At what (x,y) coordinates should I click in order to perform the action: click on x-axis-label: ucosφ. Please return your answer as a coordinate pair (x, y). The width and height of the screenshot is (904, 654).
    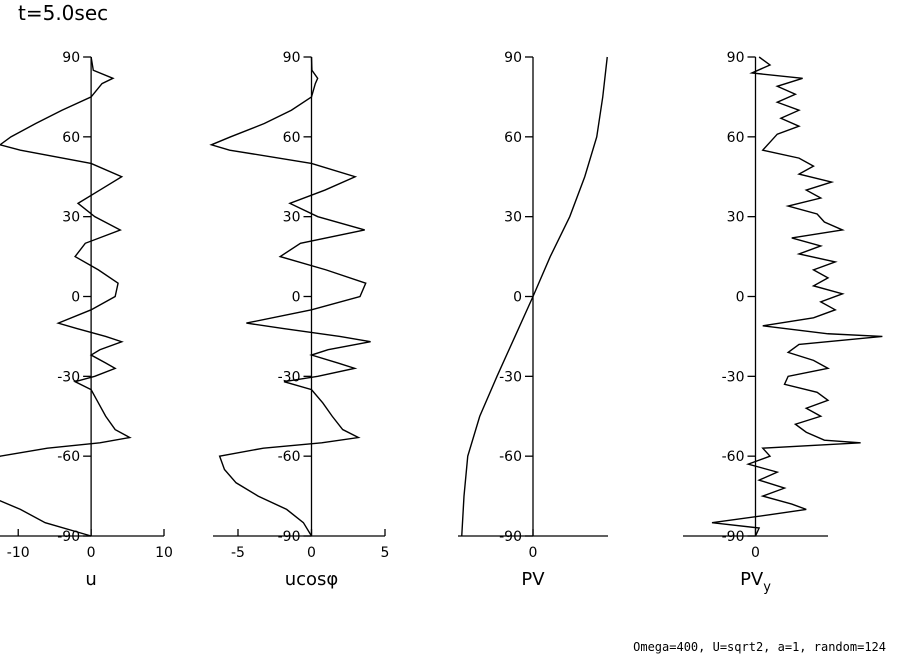
    Looking at the image, I should click on (312, 579).